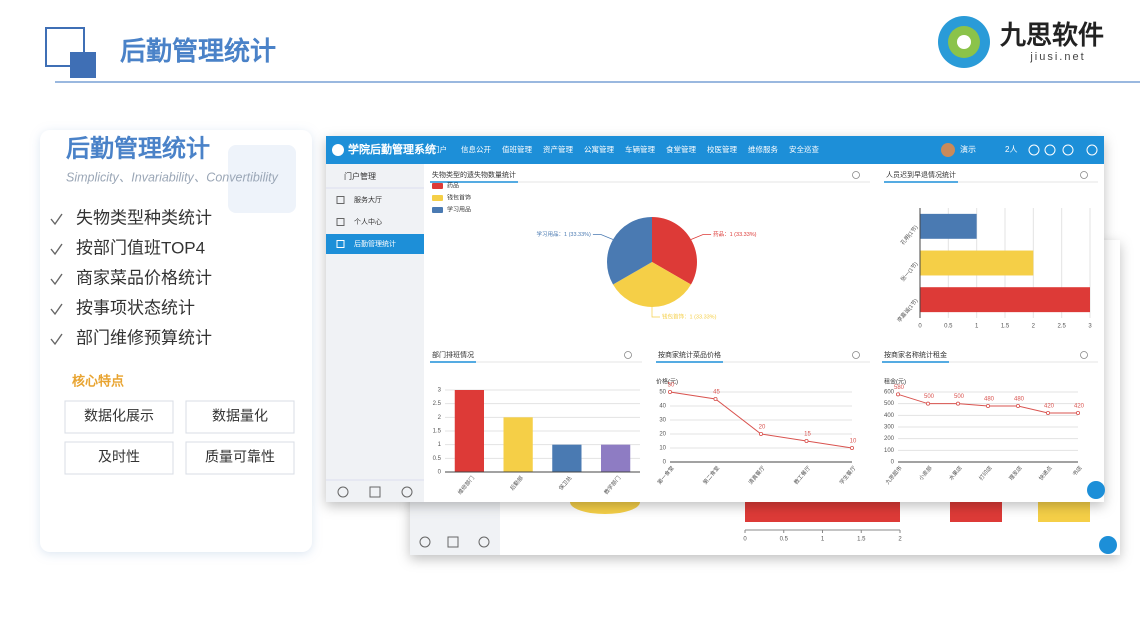 The image size is (1140, 638). I want to click on y-tick-label: 2.5, so click(437, 404).